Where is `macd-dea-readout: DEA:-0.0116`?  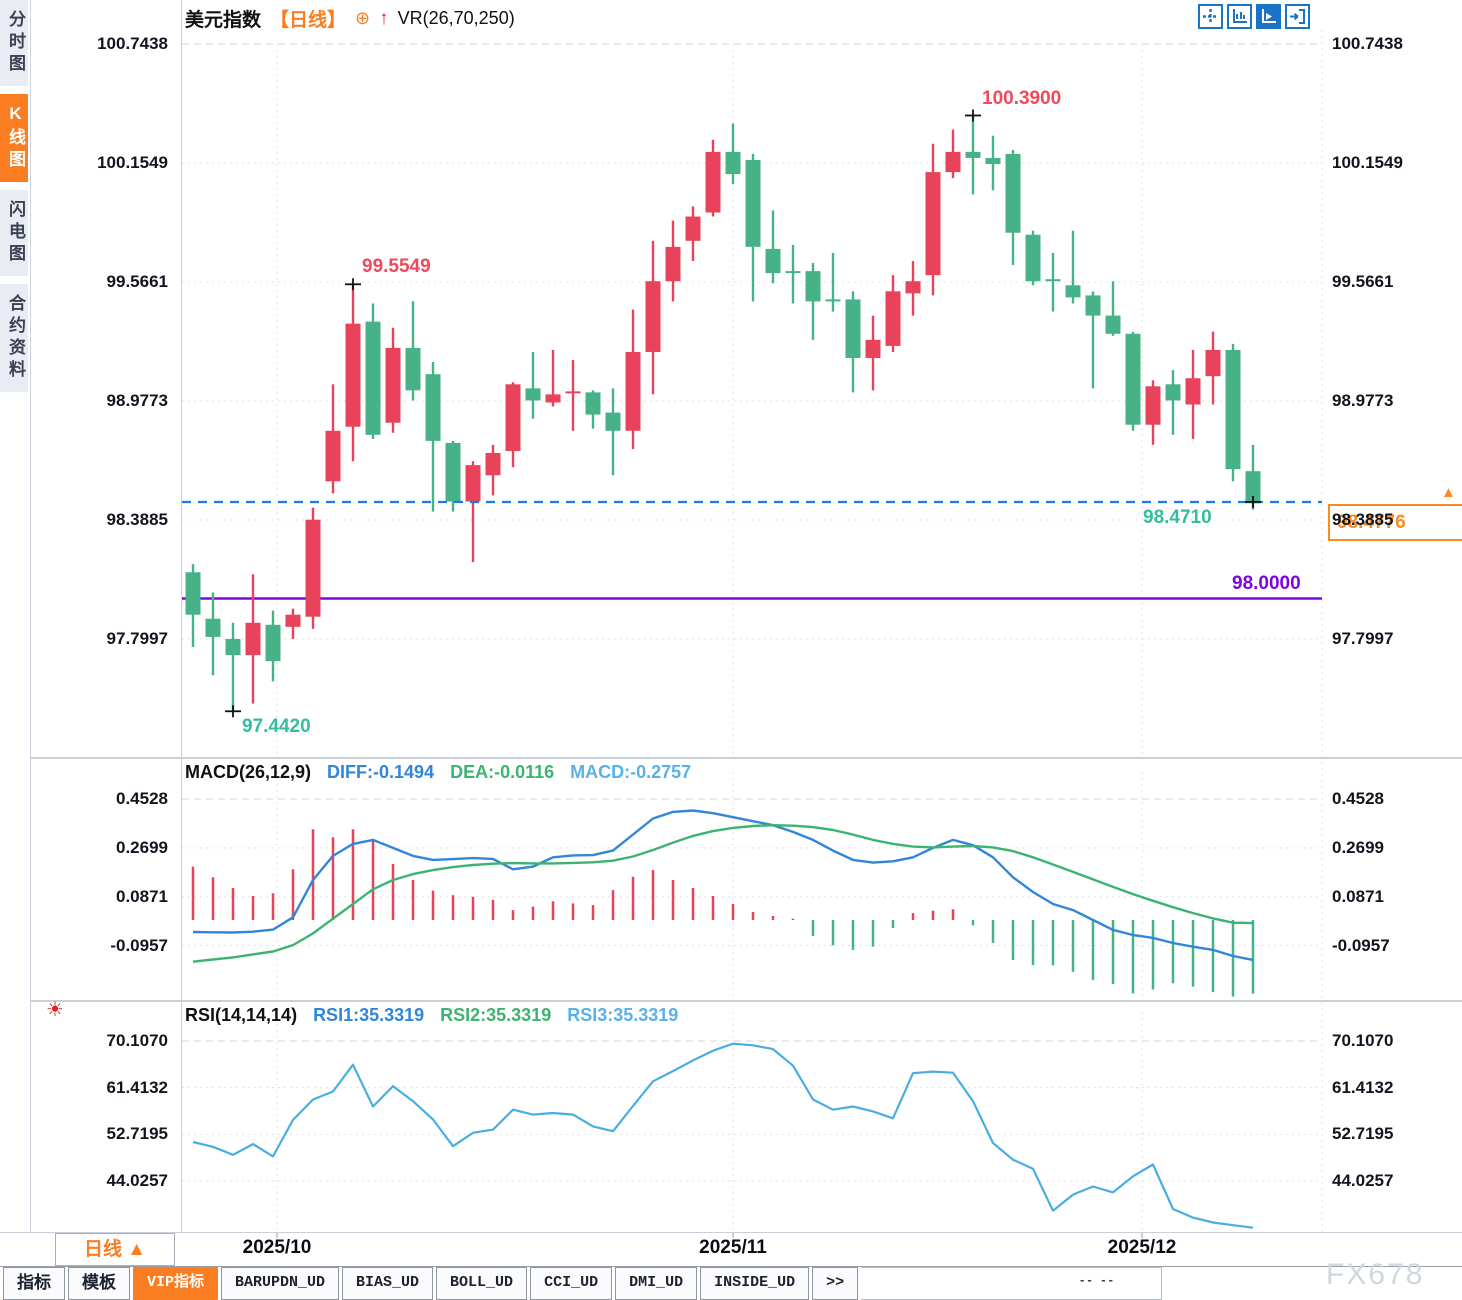 macd-dea-readout: DEA:-0.0116 is located at coordinates (502, 772).